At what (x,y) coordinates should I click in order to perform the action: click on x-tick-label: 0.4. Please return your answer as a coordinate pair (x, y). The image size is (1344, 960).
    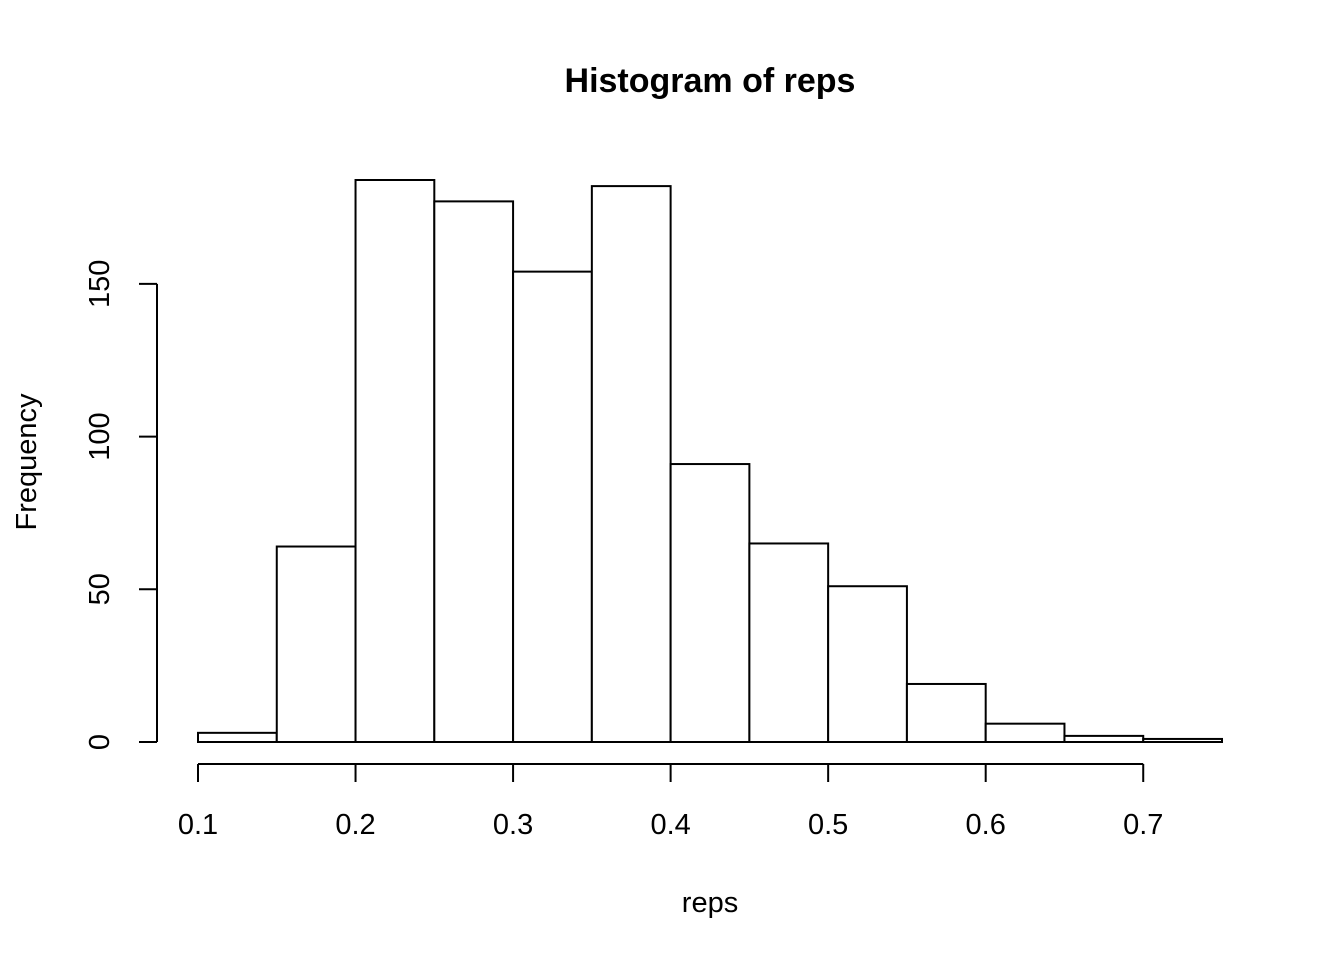
    Looking at the image, I should click on (670, 825).